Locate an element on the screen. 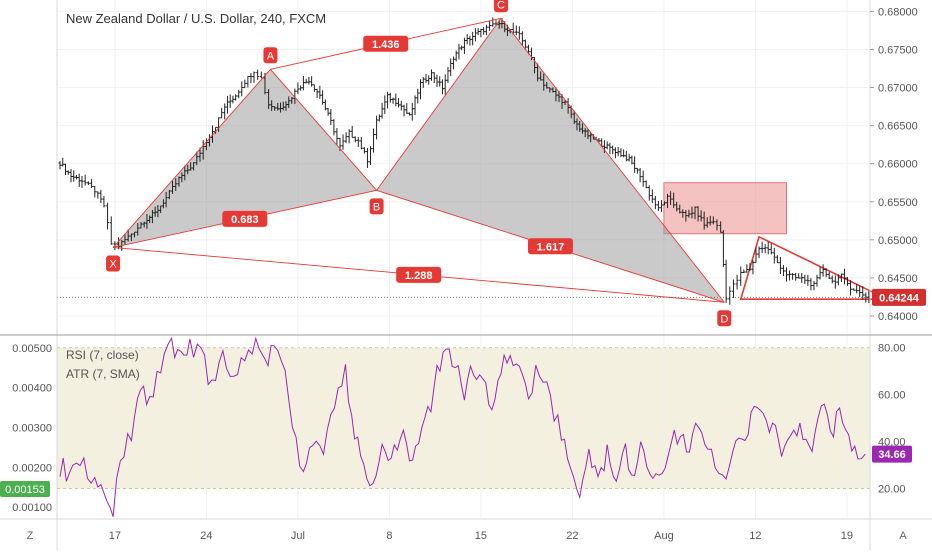 Image resolution: width=932 pixels, height=555 pixels. rsi-badge-label: 34.66 is located at coordinates (892, 455).